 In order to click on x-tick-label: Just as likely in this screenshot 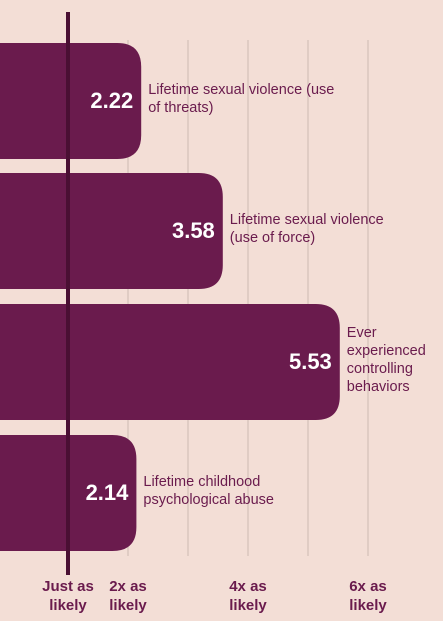, I will do `click(68, 596)`.